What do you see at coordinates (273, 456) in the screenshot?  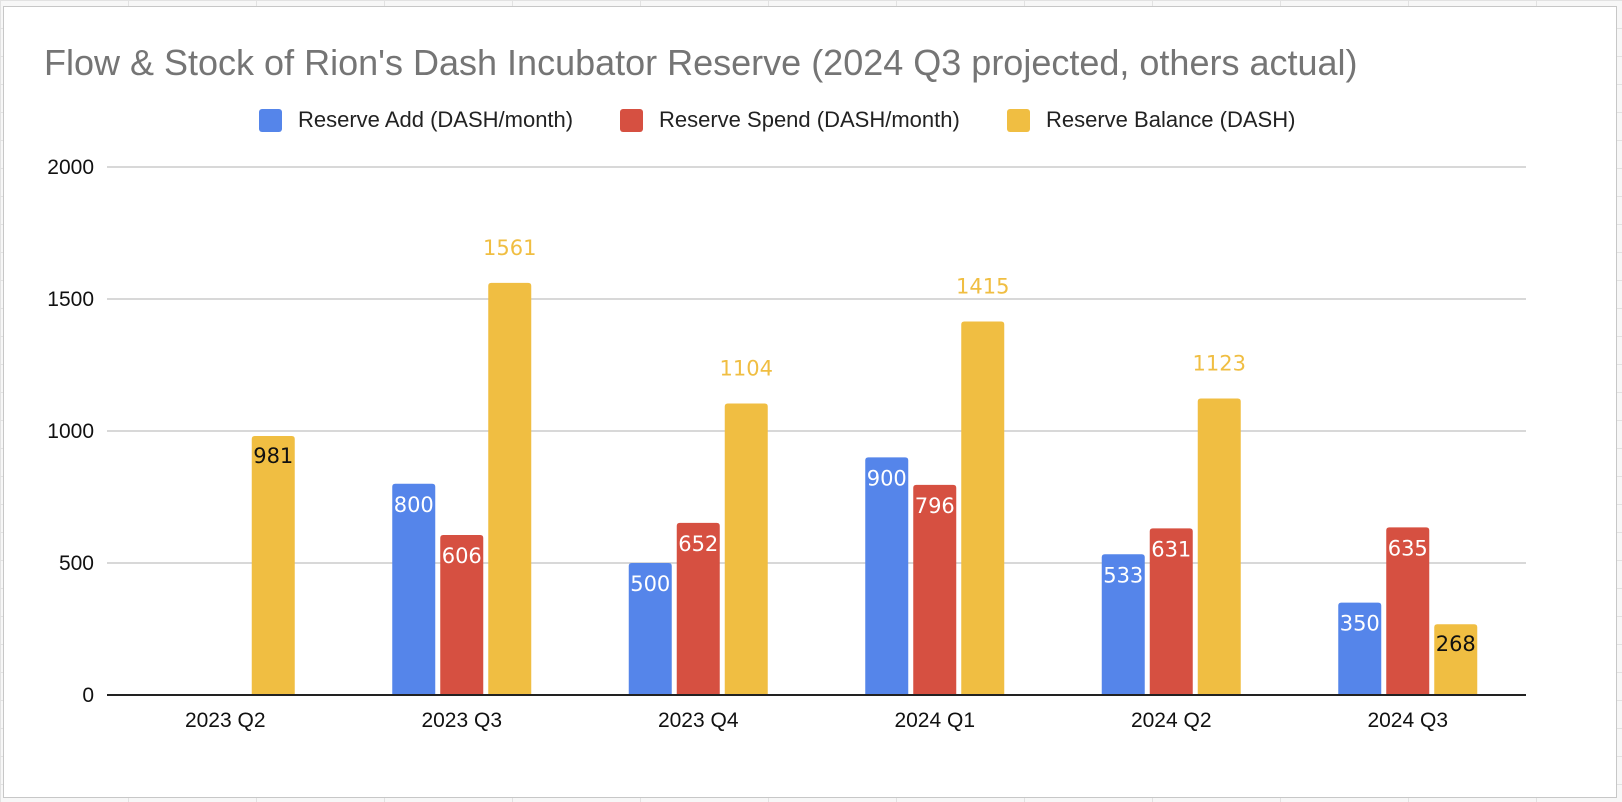 I see `data-label: 981` at bounding box center [273, 456].